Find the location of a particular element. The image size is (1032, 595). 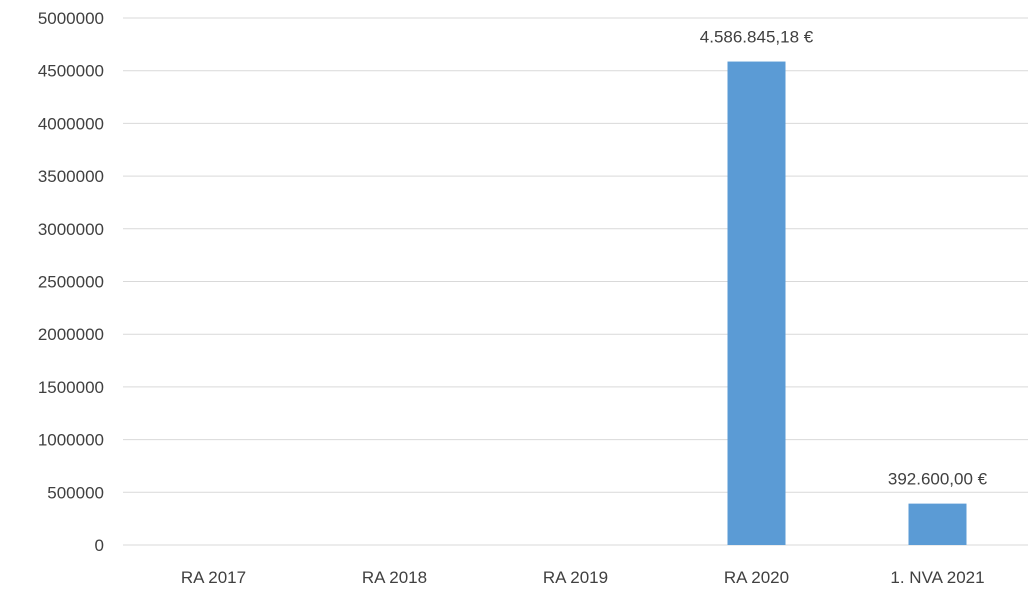

y-tick-label: 4500000 is located at coordinates (71, 71).